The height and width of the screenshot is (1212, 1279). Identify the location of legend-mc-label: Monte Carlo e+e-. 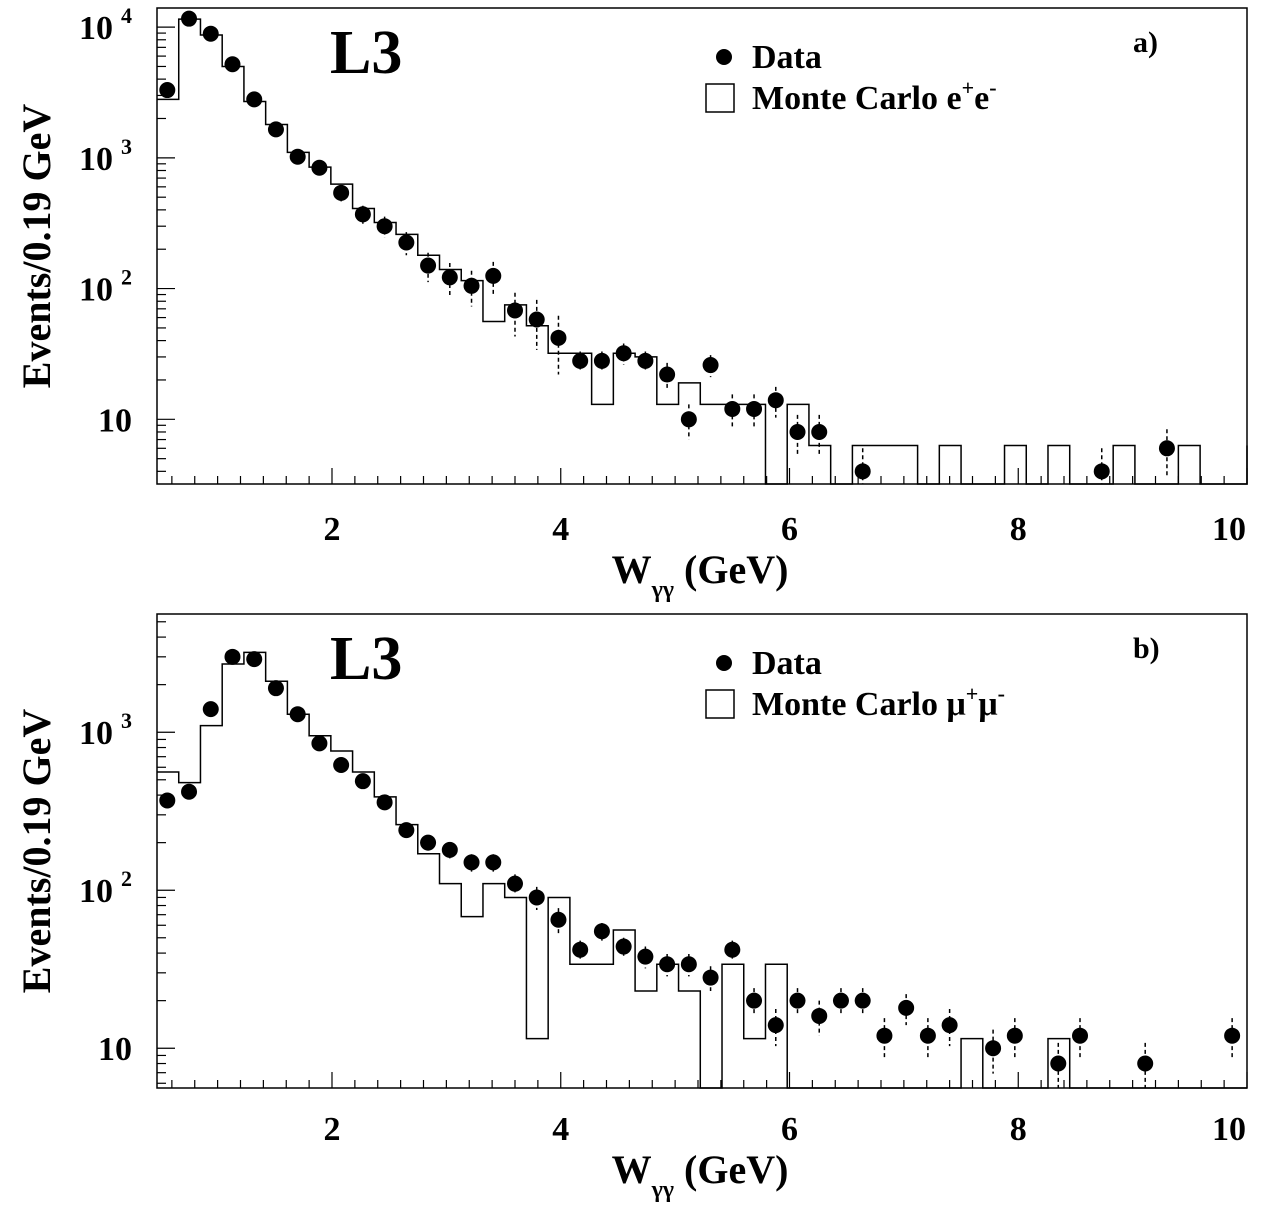
(874, 96).